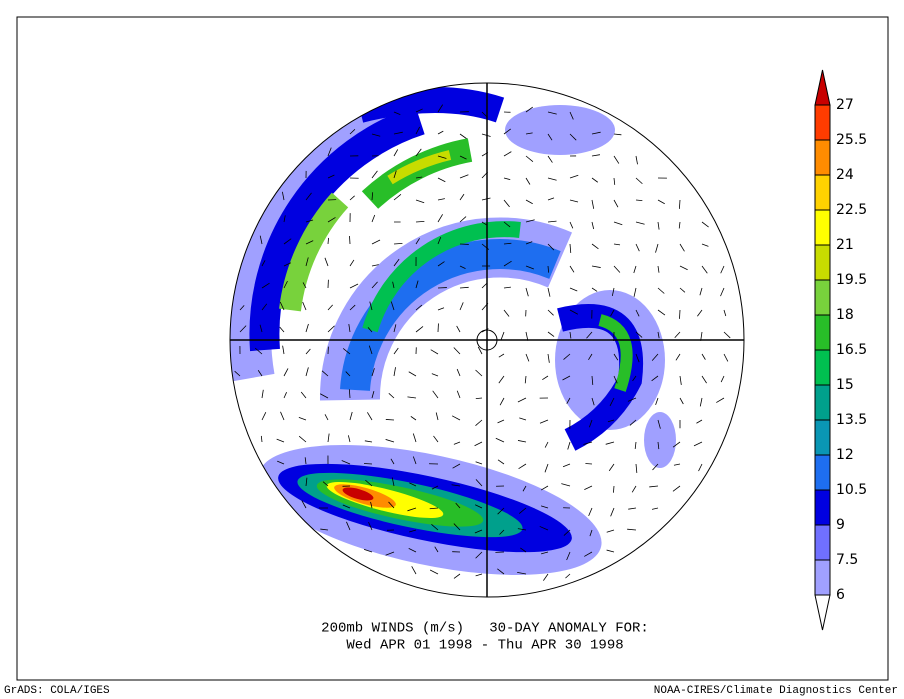 This screenshot has width=904, height=699. What do you see at coordinates (845, 315) in the screenshot?
I see `colorbar-label: 18` at bounding box center [845, 315].